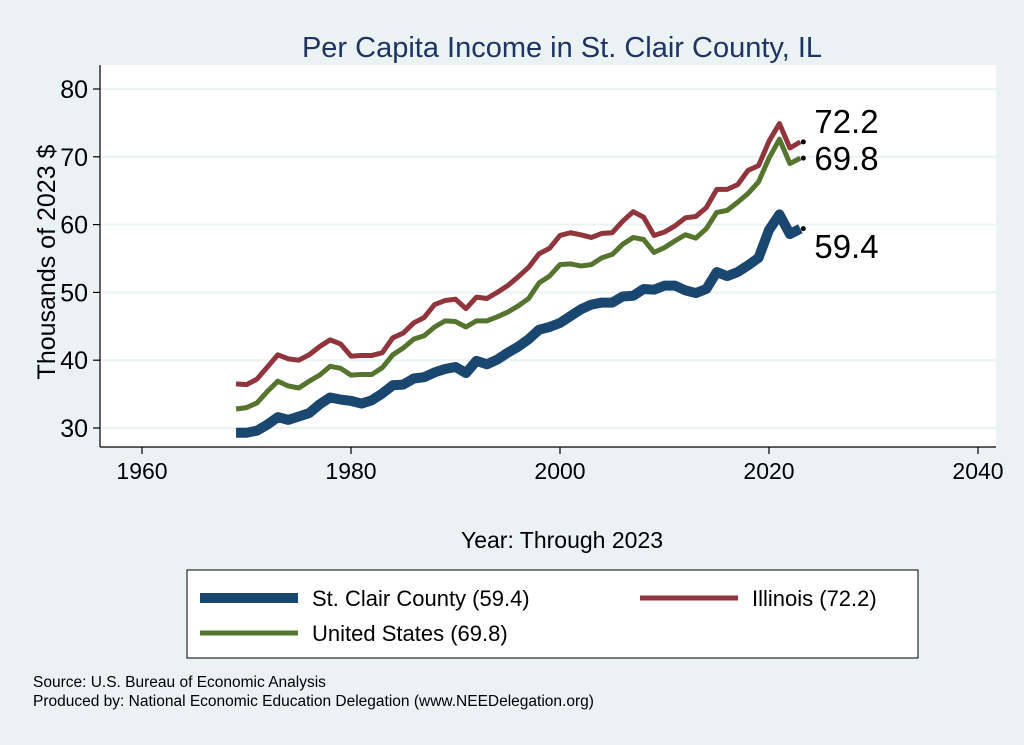 The image size is (1024, 745). Describe the element at coordinates (410, 633) in the screenshot. I see `legend-label-united-states: United States (69.8)` at that location.